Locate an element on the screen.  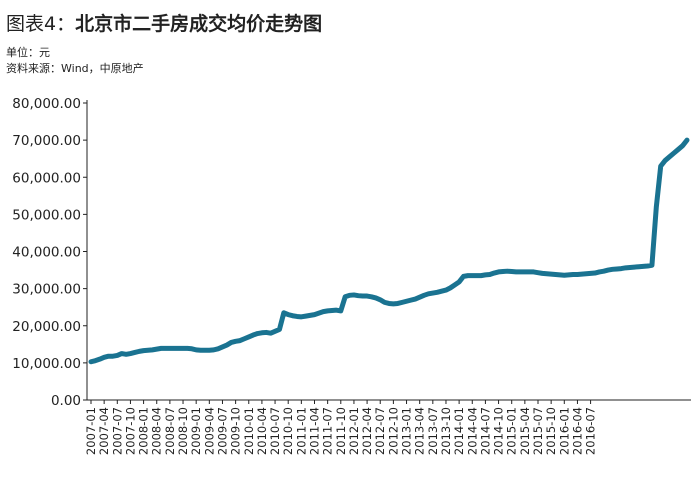
x-tick-label: 2013-01 is located at coordinates (407, 431).